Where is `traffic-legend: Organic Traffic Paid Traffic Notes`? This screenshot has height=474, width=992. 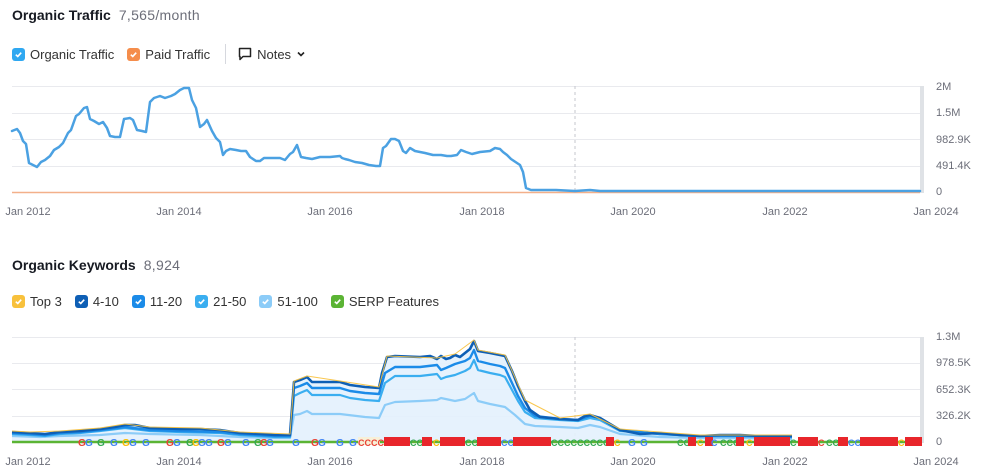 traffic-legend: Organic Traffic Paid Traffic Notes is located at coordinates (162, 54).